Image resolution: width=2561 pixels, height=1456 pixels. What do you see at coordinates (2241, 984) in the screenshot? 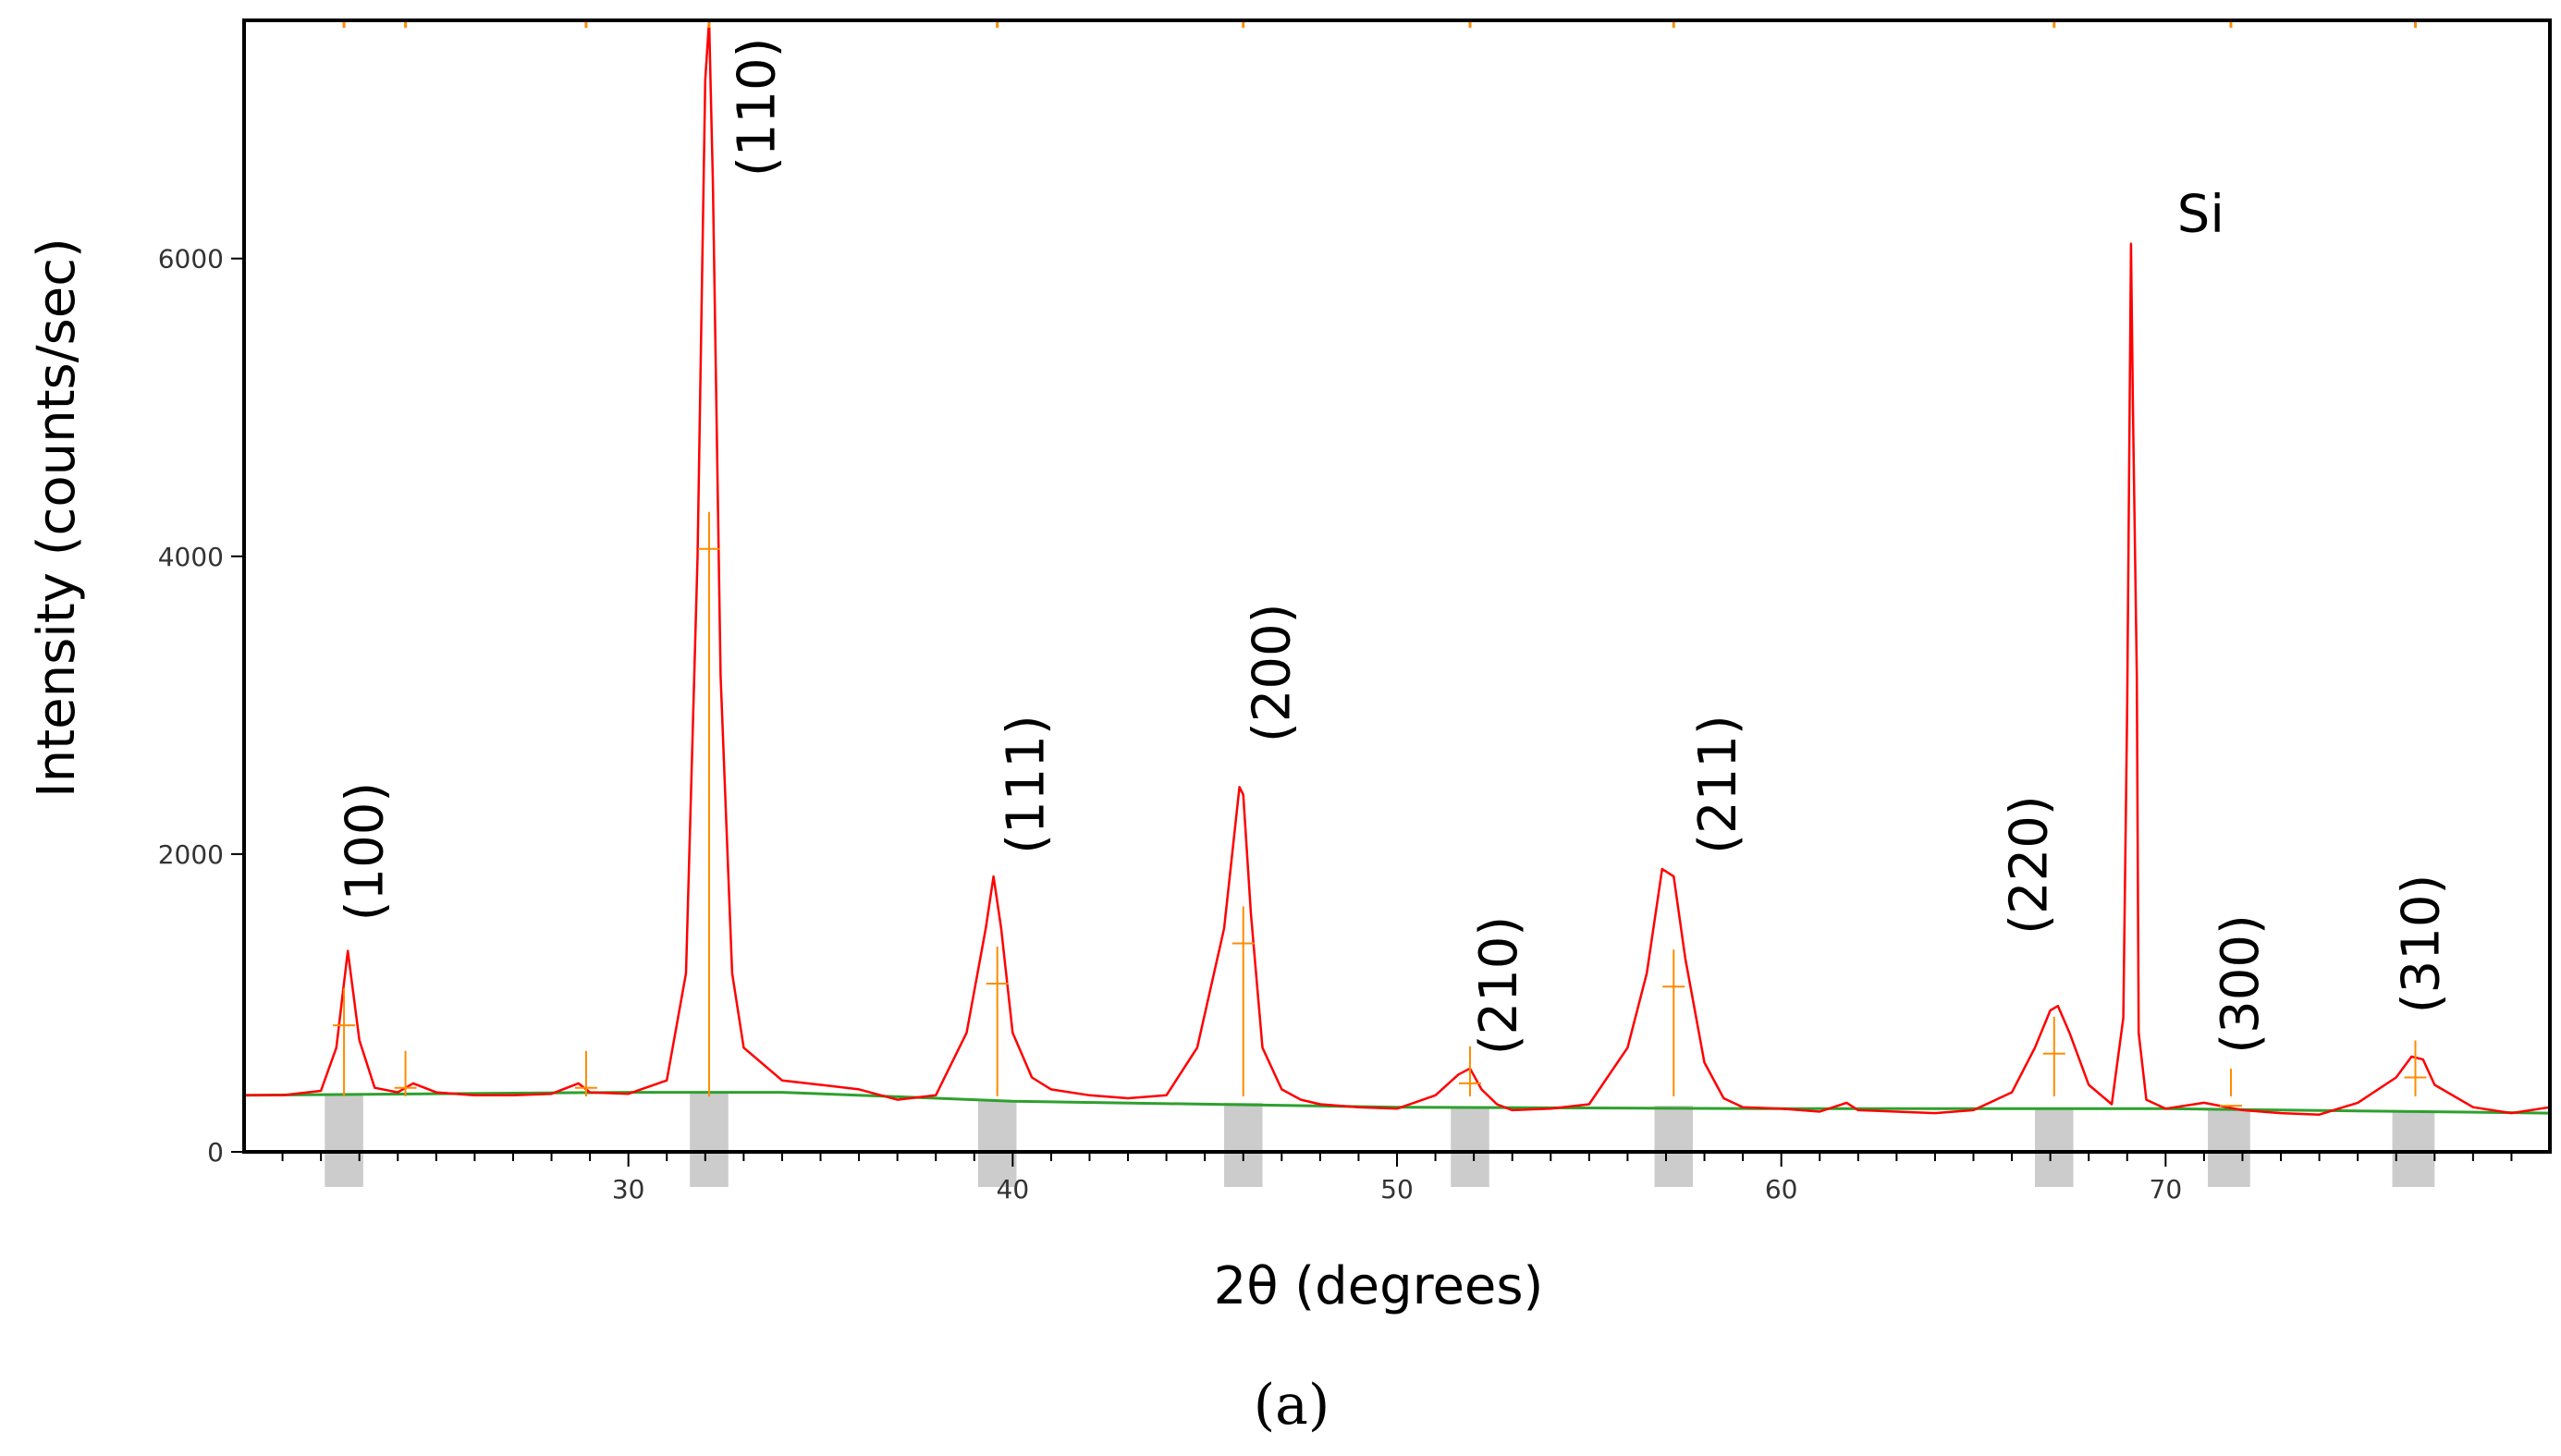
I see `peak-annotation-7: (300)` at bounding box center [2241, 984].